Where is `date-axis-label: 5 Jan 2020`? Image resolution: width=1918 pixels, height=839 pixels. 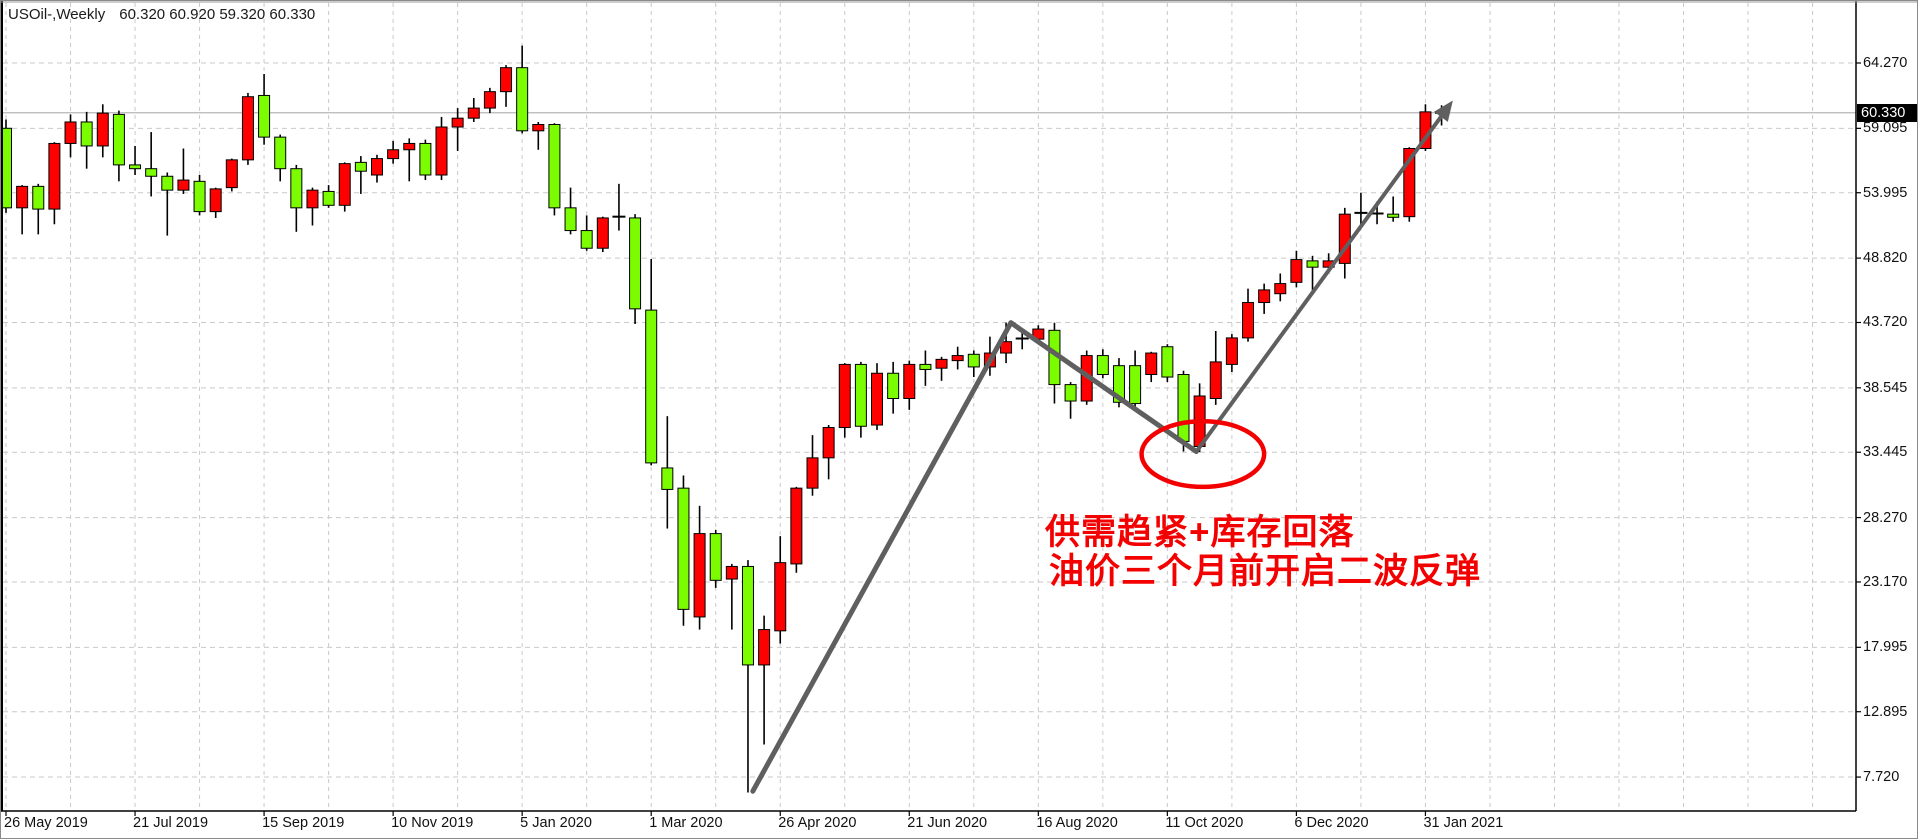
date-axis-label: 5 Jan 2020 is located at coordinates (556, 823).